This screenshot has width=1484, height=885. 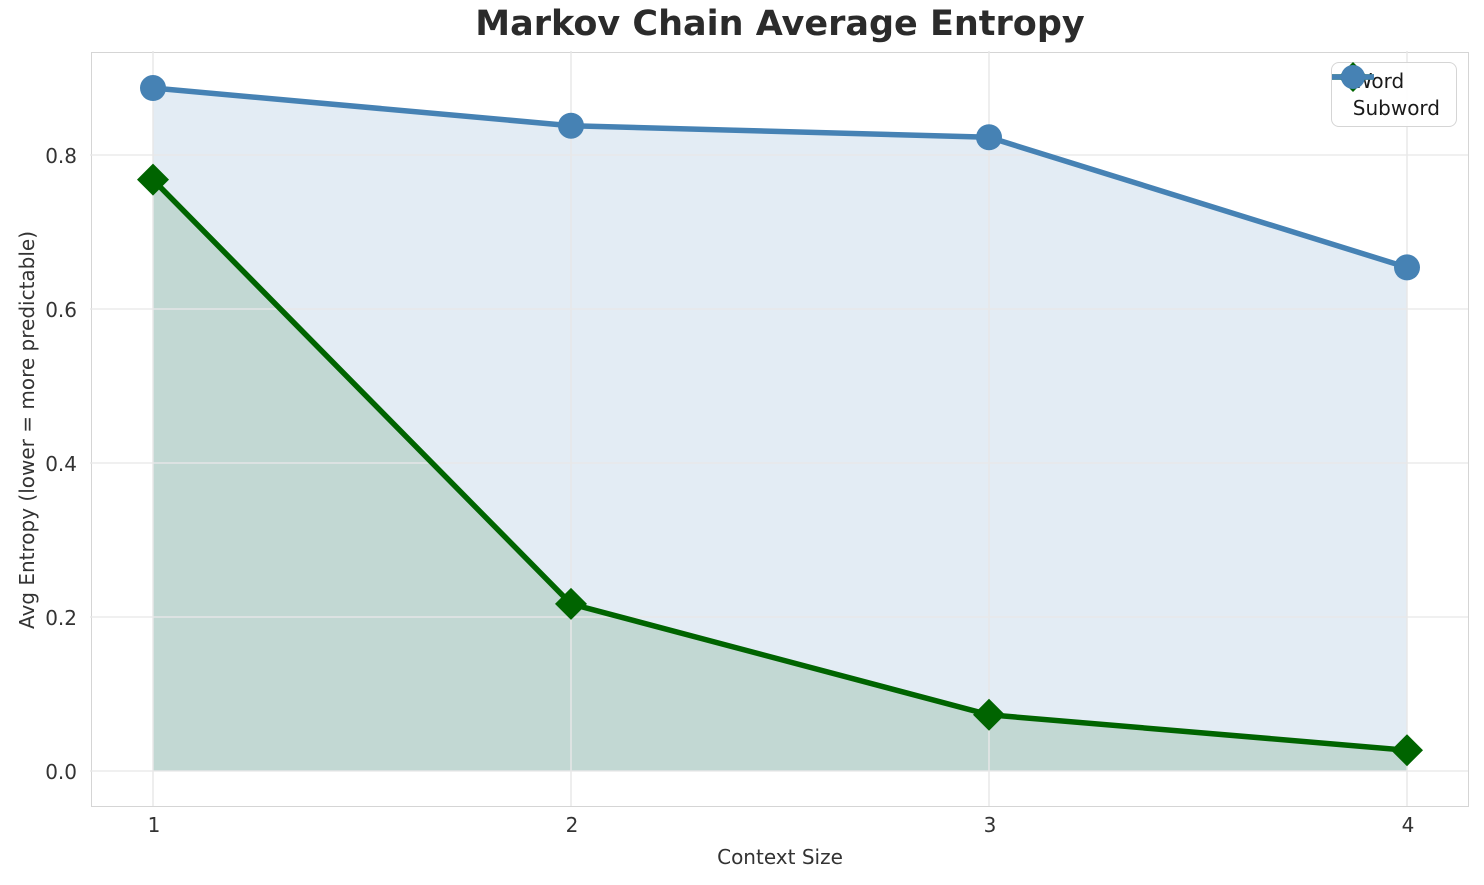 What do you see at coordinates (61, 618) in the screenshot?
I see `y-tick-label: 0.2` at bounding box center [61, 618].